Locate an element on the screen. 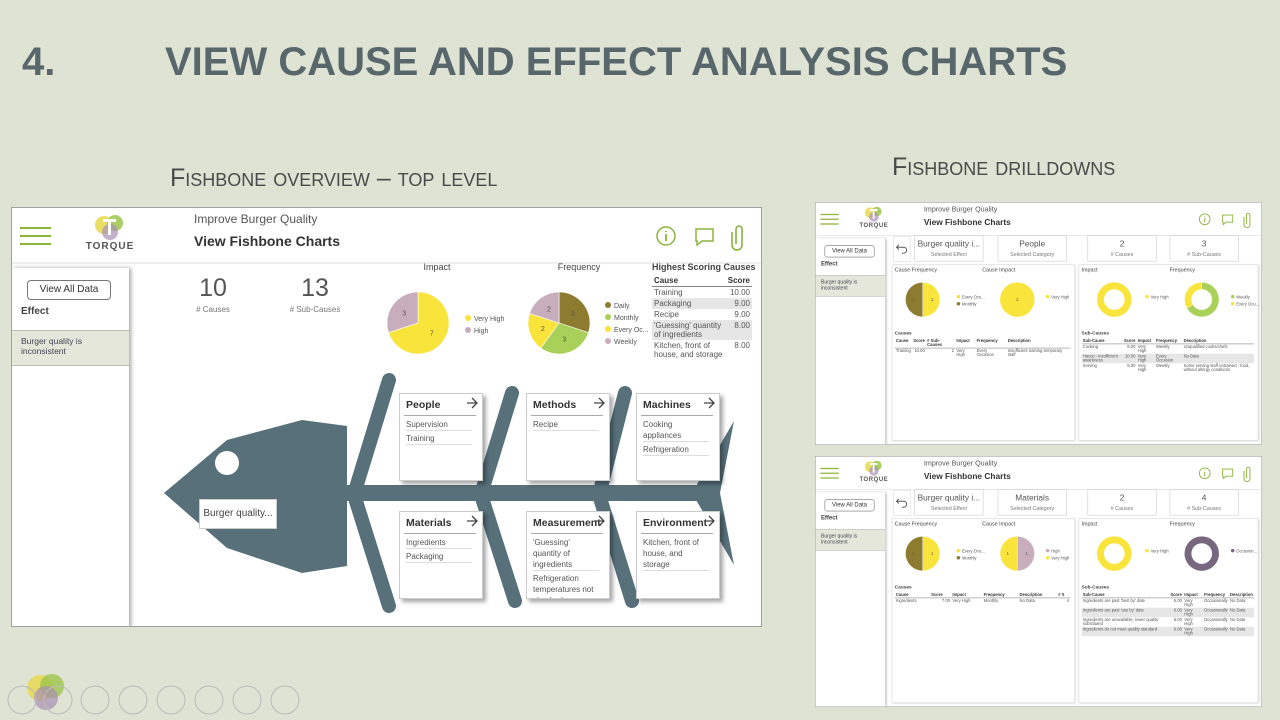 The image size is (1280, 720). fish-spine is located at coordinates (522, 493).